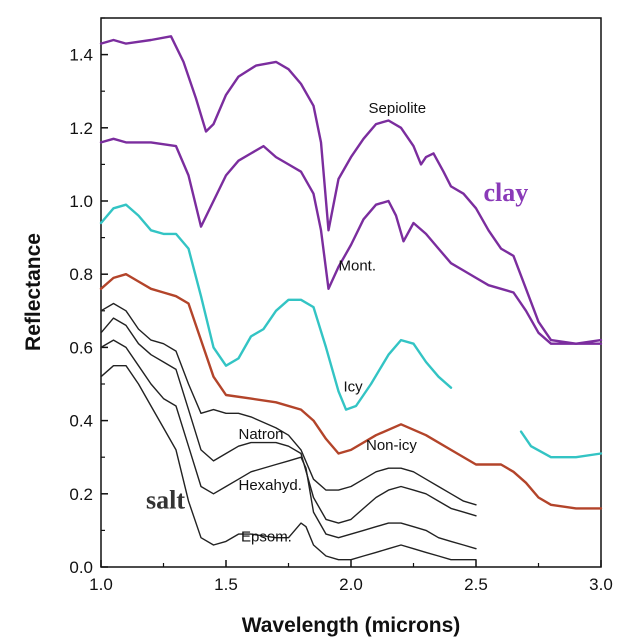 This screenshot has height=641, width=630. I want to click on y-tick-label-7: 1.4, so click(81, 55).